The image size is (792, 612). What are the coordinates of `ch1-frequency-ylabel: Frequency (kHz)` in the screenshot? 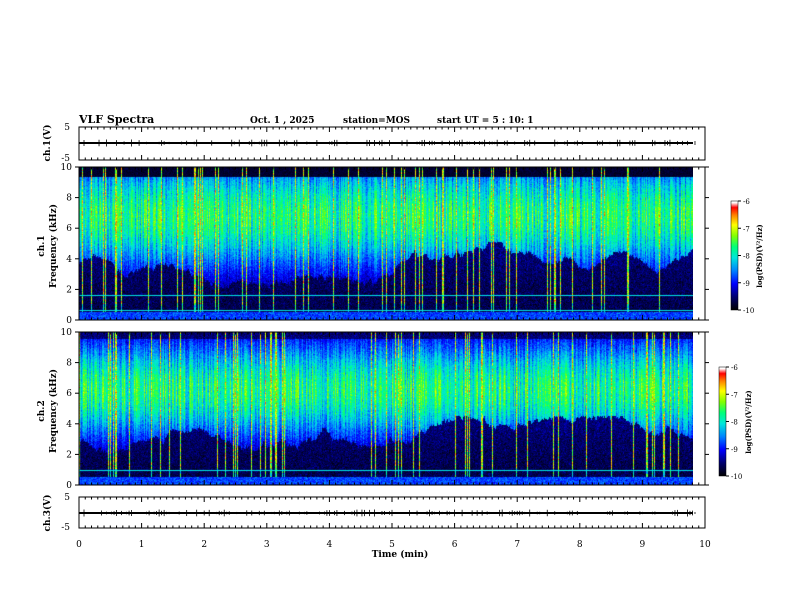 It's located at (53, 246).